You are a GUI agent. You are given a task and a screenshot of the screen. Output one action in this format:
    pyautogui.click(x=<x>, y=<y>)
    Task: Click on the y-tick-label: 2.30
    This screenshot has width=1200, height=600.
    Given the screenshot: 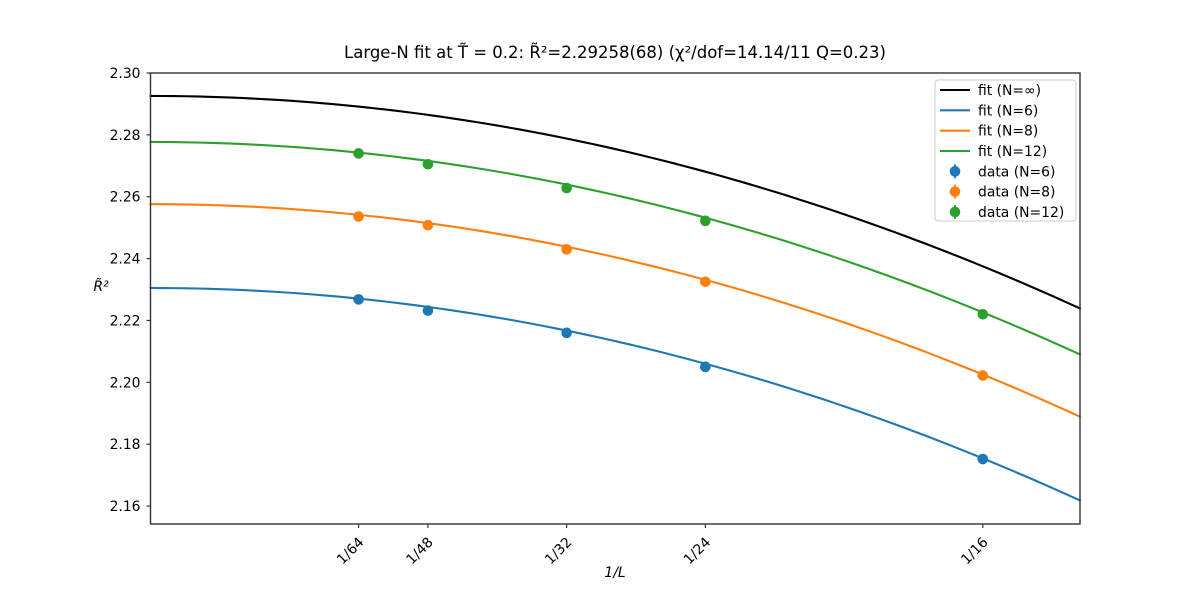 What is the action you would take?
    pyautogui.click(x=125, y=74)
    